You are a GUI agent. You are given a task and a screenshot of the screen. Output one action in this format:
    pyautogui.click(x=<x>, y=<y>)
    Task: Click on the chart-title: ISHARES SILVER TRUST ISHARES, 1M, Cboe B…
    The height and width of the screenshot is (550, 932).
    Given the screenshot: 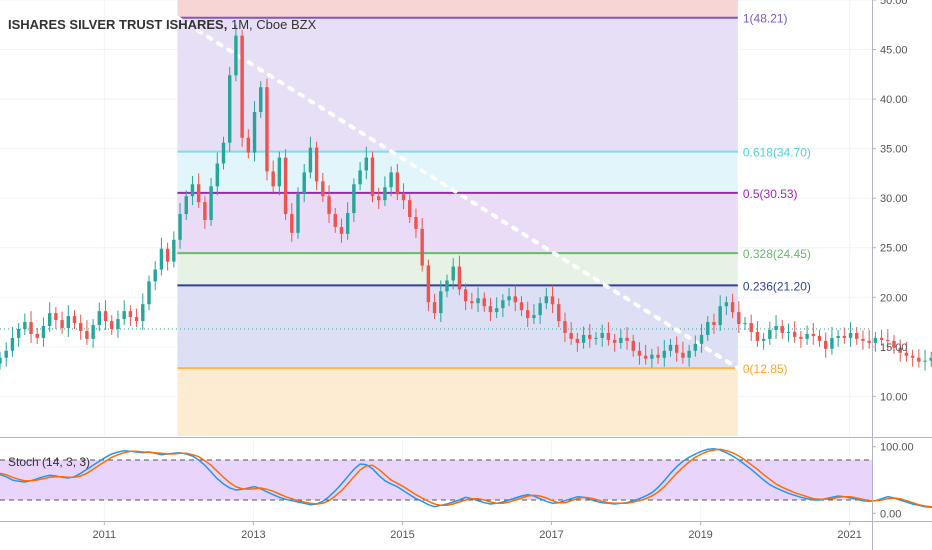 What is the action you would take?
    pyautogui.click(x=162, y=24)
    